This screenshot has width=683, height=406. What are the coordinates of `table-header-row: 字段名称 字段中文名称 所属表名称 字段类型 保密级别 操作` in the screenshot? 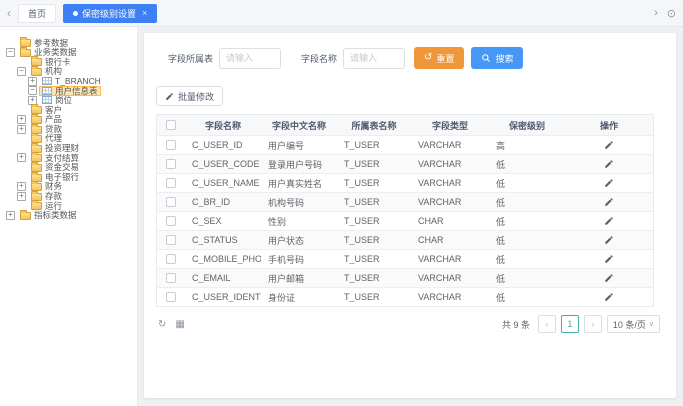 It's located at (405, 125).